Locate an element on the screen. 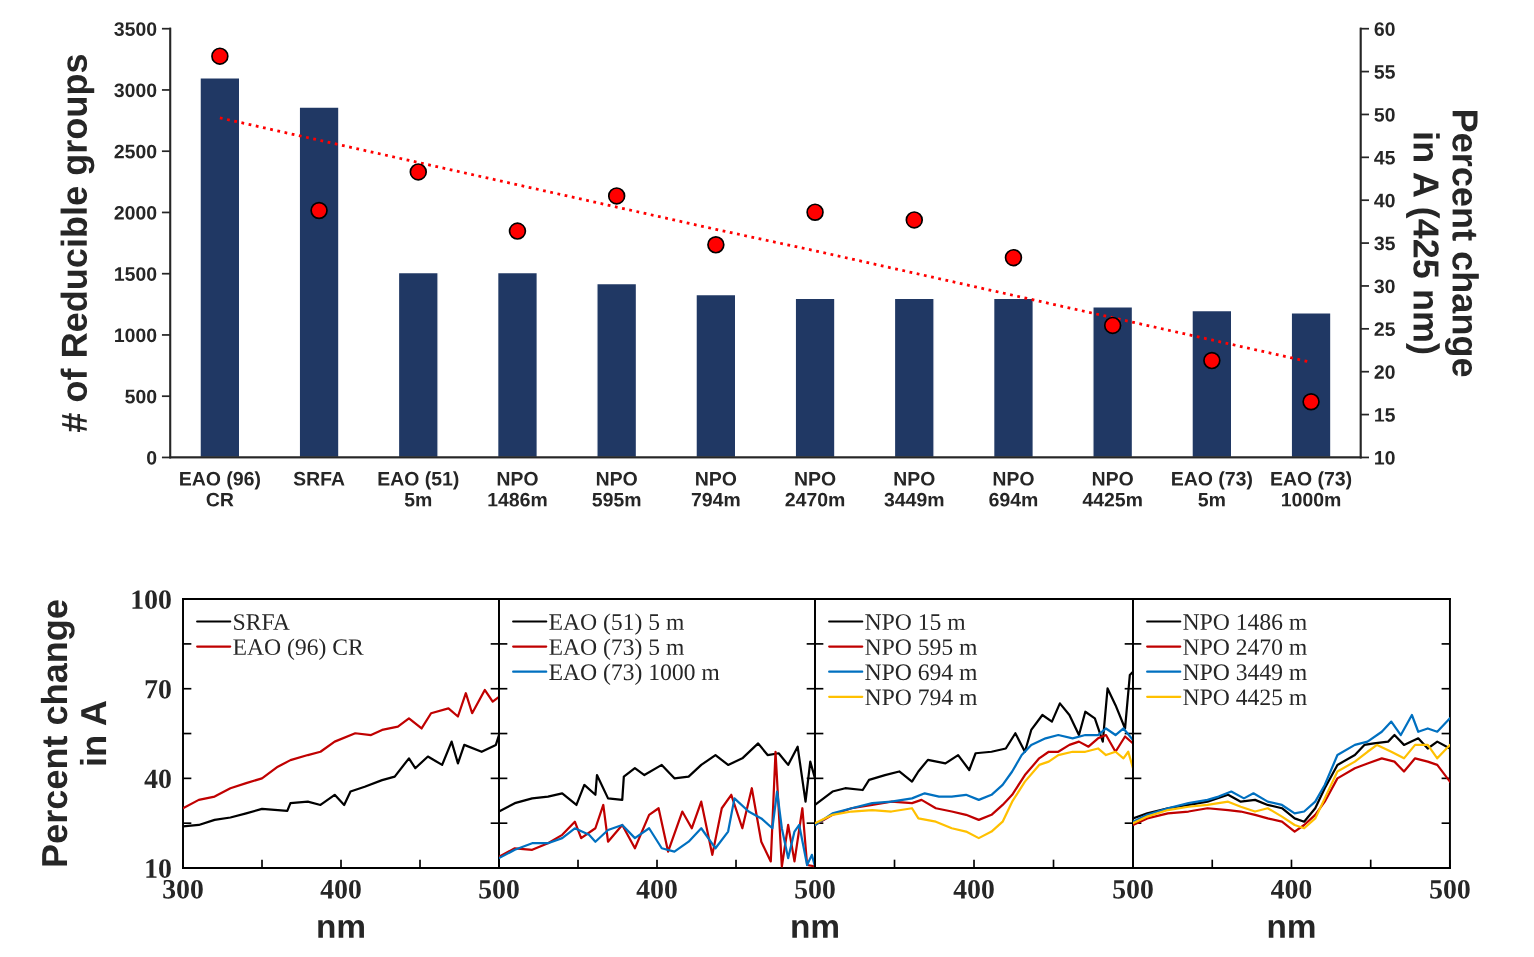  y-axis-title: Percent change in A is located at coordinates (73, 733).